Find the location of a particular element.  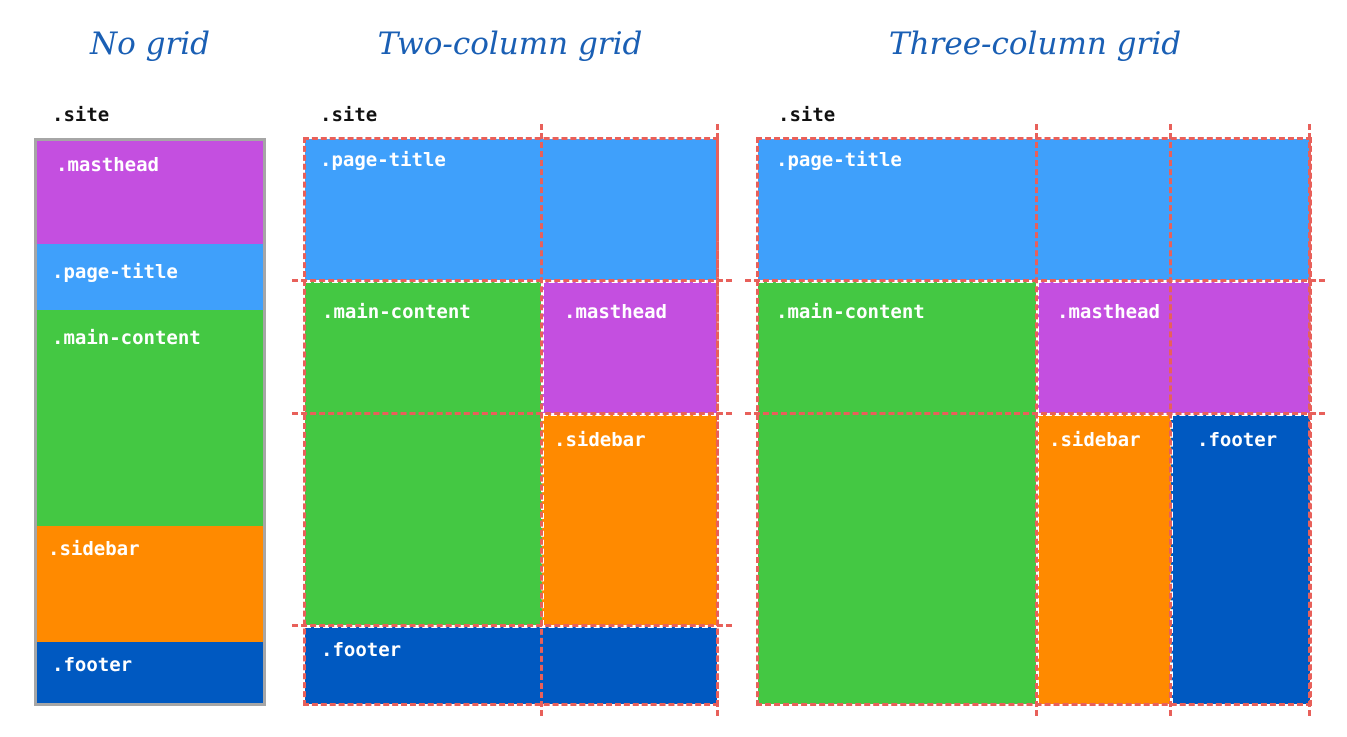

site-container is located at coordinates (150, 422).